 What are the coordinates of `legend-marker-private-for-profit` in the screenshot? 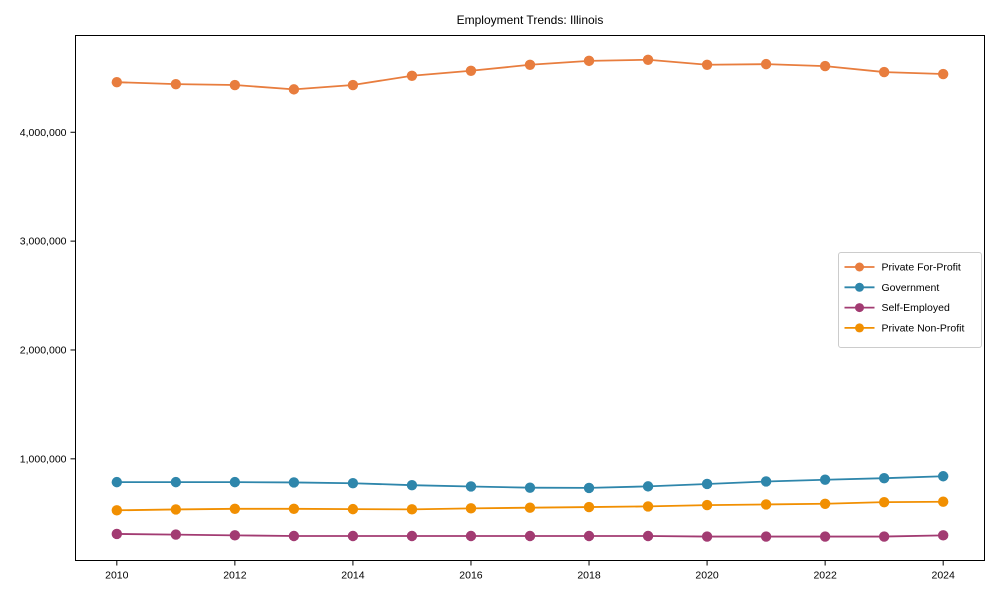 It's located at (859, 267).